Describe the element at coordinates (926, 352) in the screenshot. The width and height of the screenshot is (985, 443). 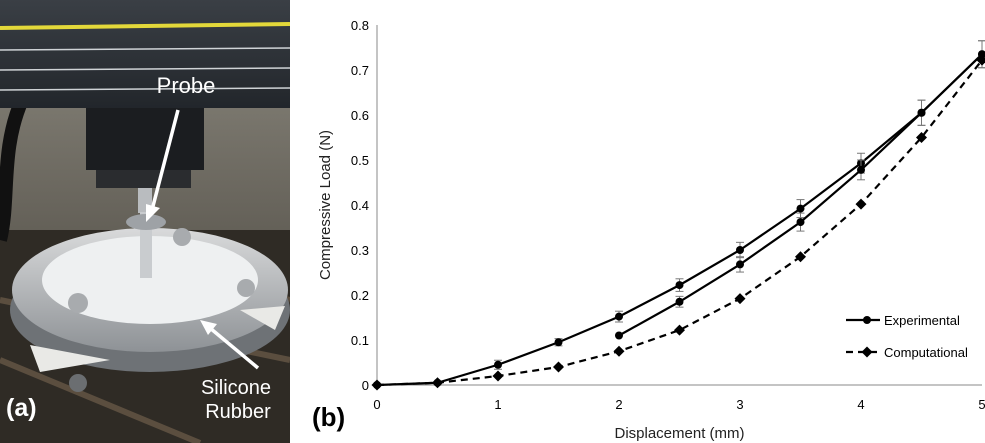
I see `legend-label: Computational` at that location.